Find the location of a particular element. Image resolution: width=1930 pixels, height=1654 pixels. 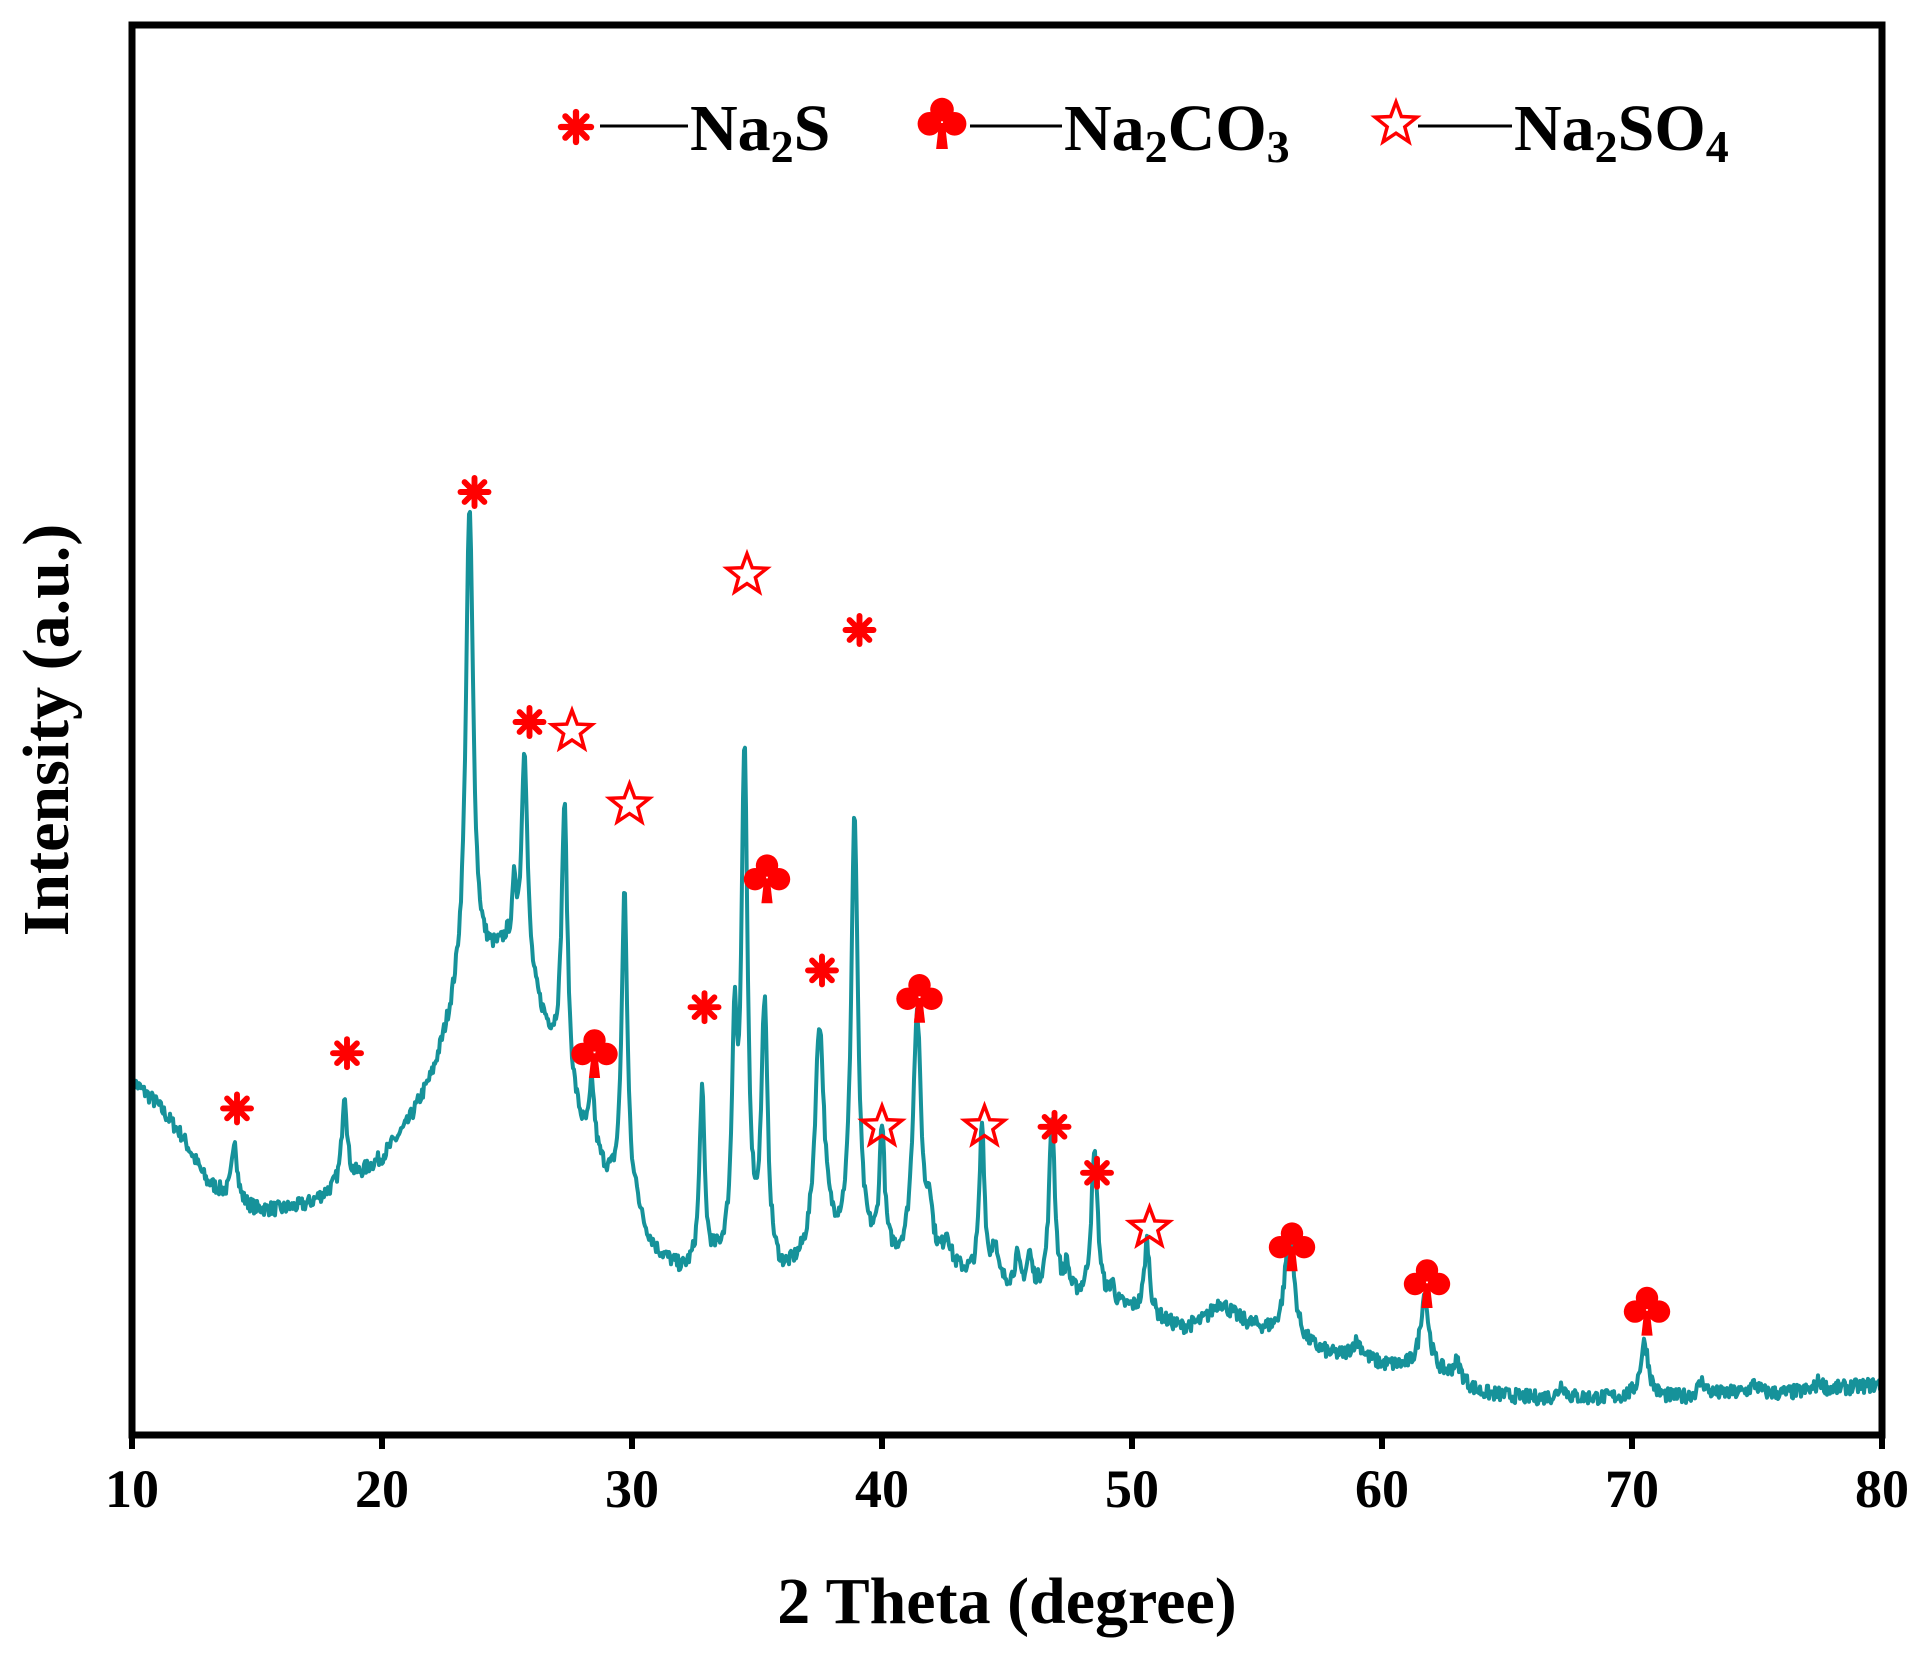

legend-item-na2so4: Na2SO4 is located at coordinates (1549, 132).